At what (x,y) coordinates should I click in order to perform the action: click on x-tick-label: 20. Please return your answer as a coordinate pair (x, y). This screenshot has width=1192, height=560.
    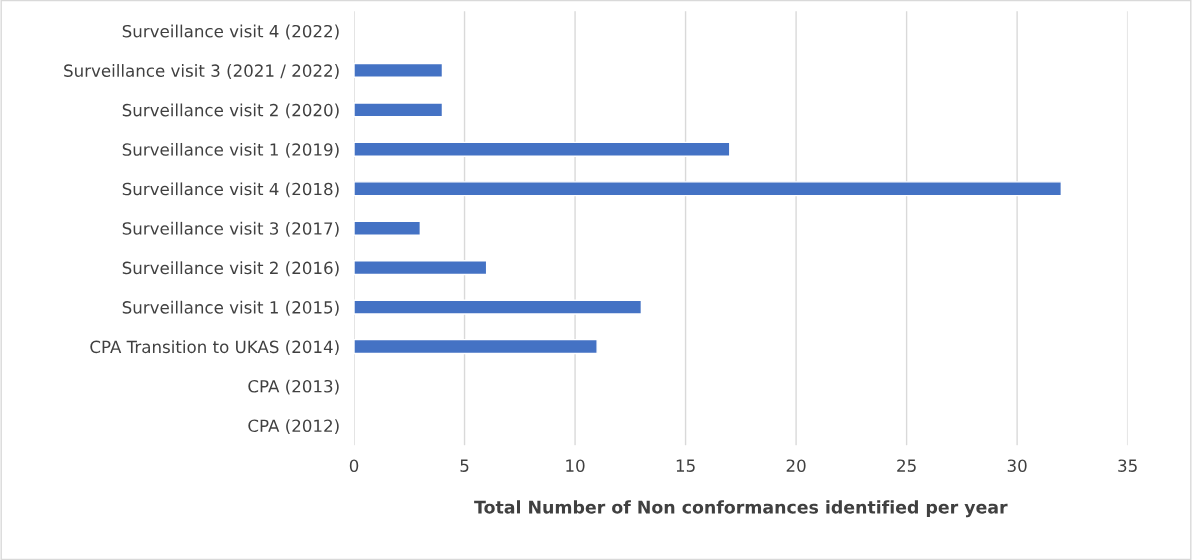
    Looking at the image, I should click on (796, 465).